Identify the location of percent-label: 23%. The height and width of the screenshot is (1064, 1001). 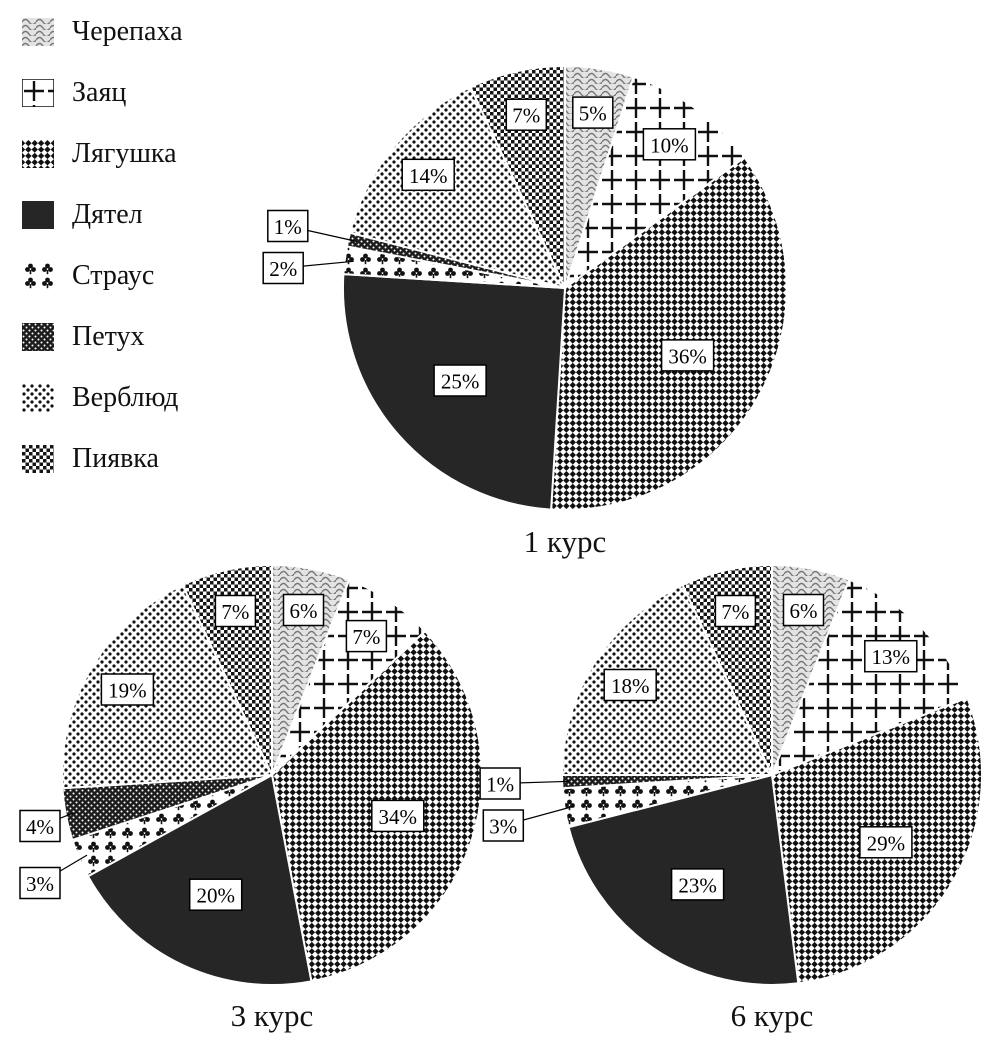
(697, 885).